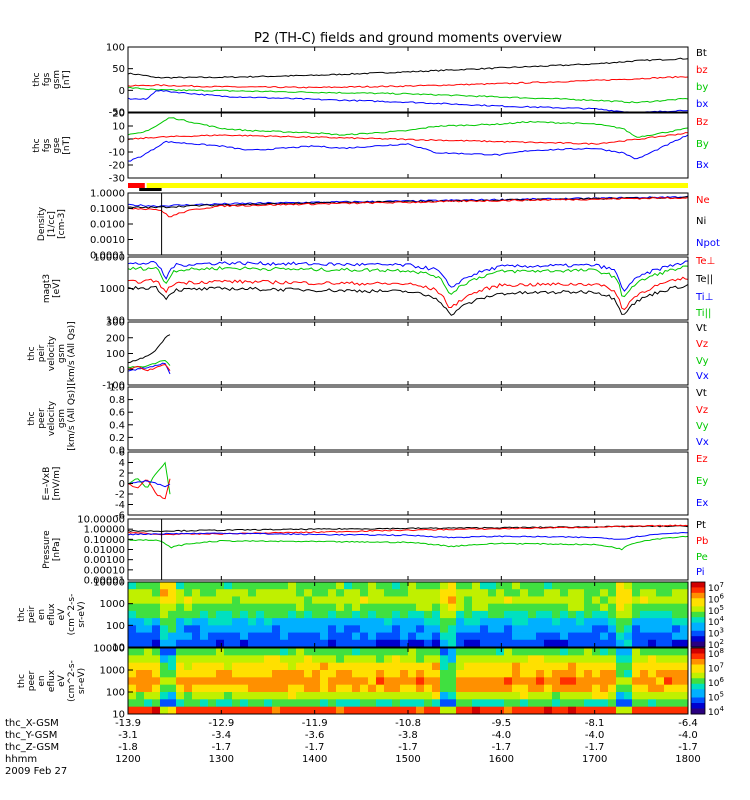  What do you see at coordinates (57, 484) in the screenshot?
I see `y-axis-label: [mV/m]` at bounding box center [57, 484].